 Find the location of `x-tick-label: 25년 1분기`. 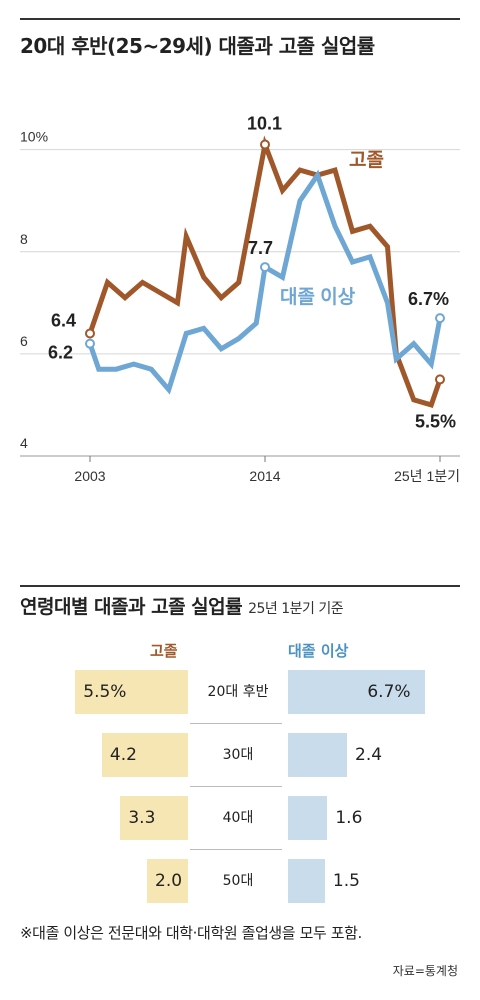

x-tick-label: 25년 1분기 is located at coordinates (427, 476).